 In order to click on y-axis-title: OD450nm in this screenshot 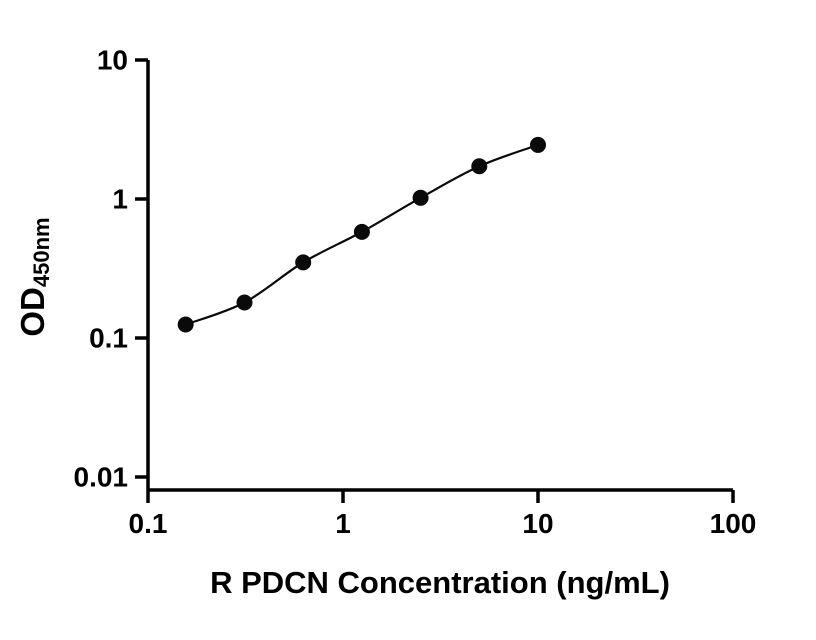, I will do `click(34, 276)`.